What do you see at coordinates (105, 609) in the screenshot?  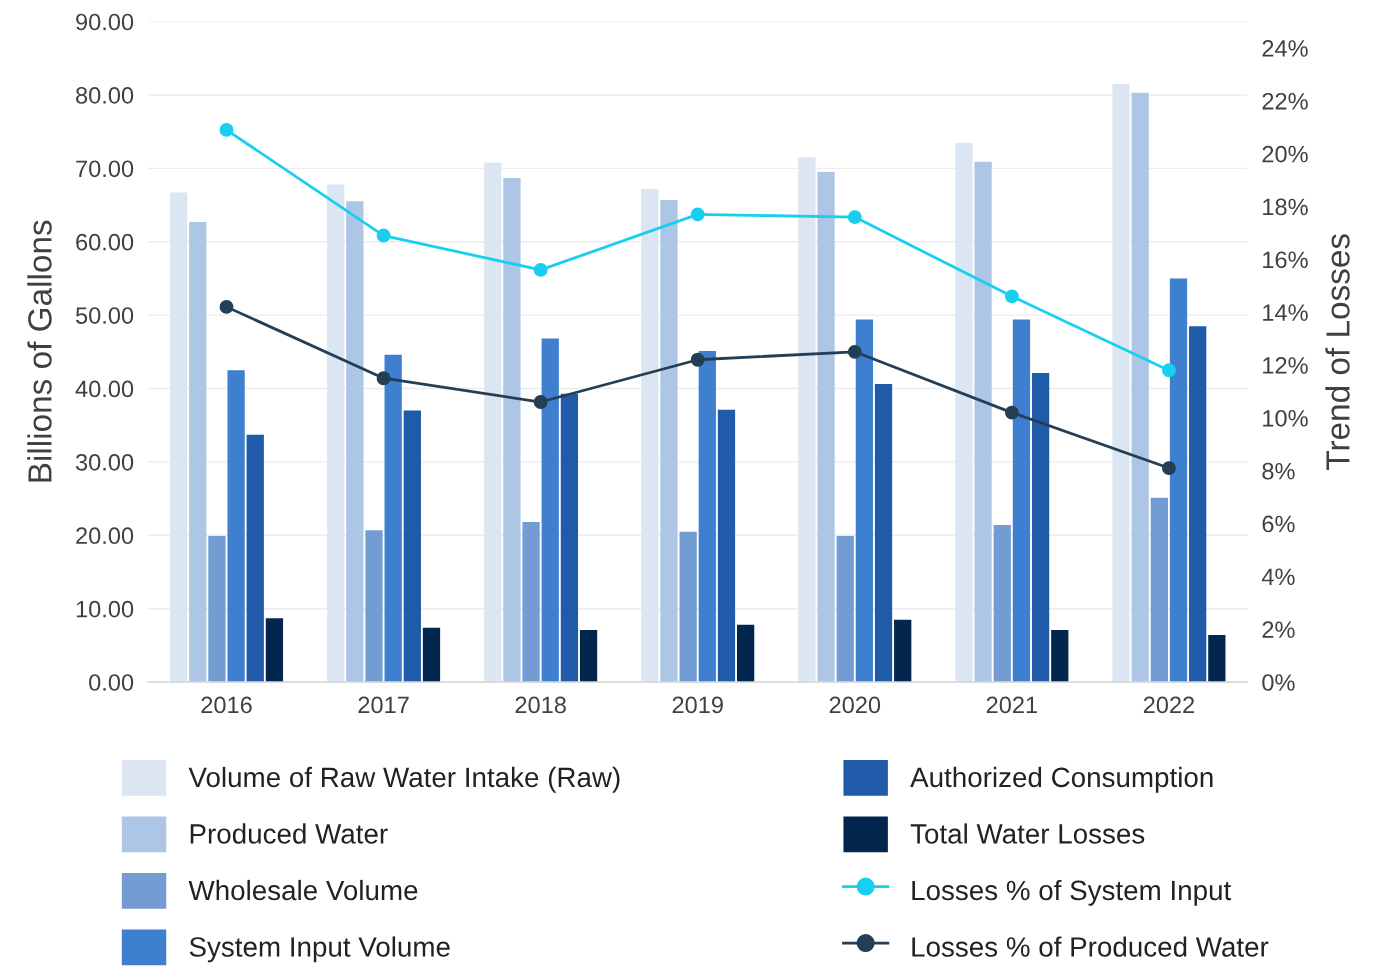 I see `y-tick-label: 10.00` at bounding box center [105, 609].